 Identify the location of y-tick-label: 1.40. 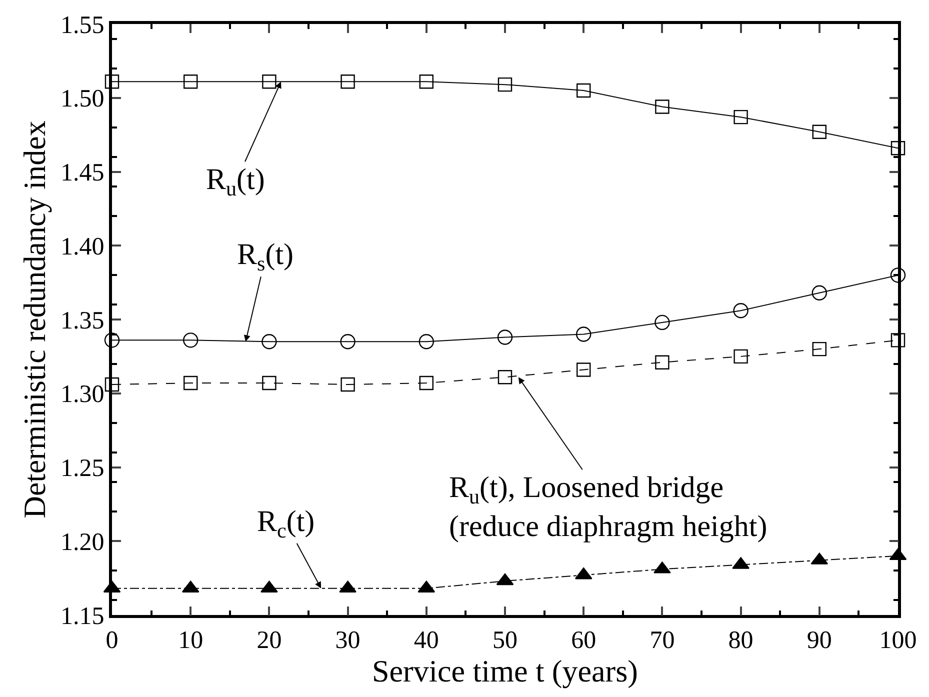
(82, 246).